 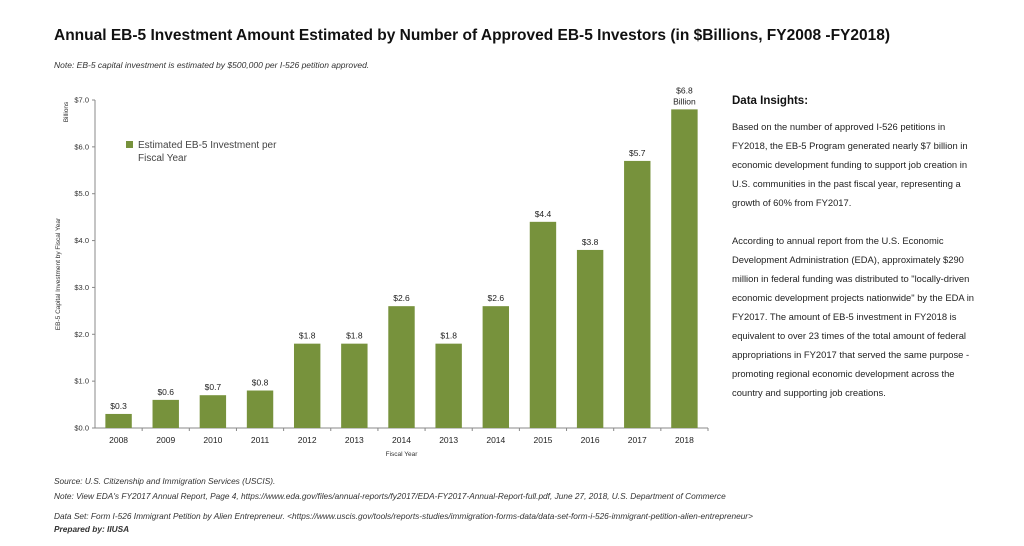 I want to click on prepared-by: Prepared by: IIUSA, so click(x=92, y=529).